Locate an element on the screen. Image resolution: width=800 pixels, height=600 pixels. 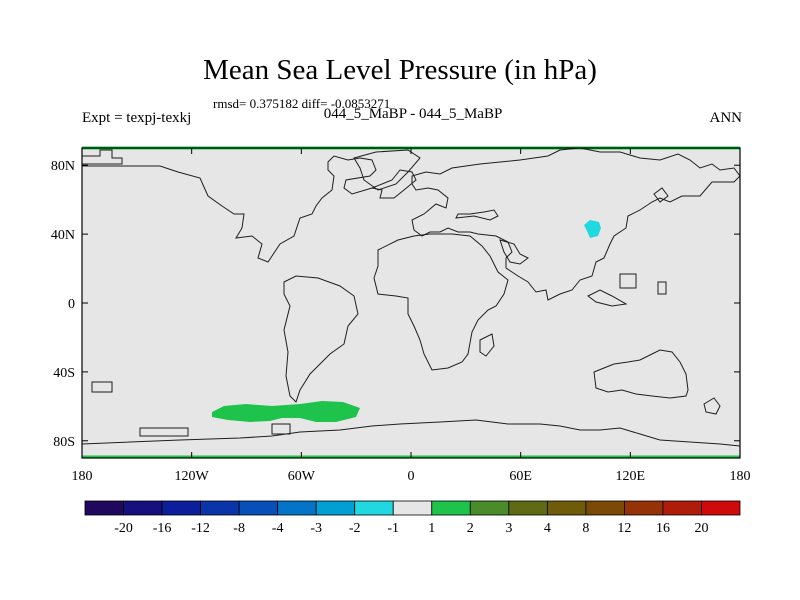
x-tick-label: 60E is located at coordinates (520, 476).